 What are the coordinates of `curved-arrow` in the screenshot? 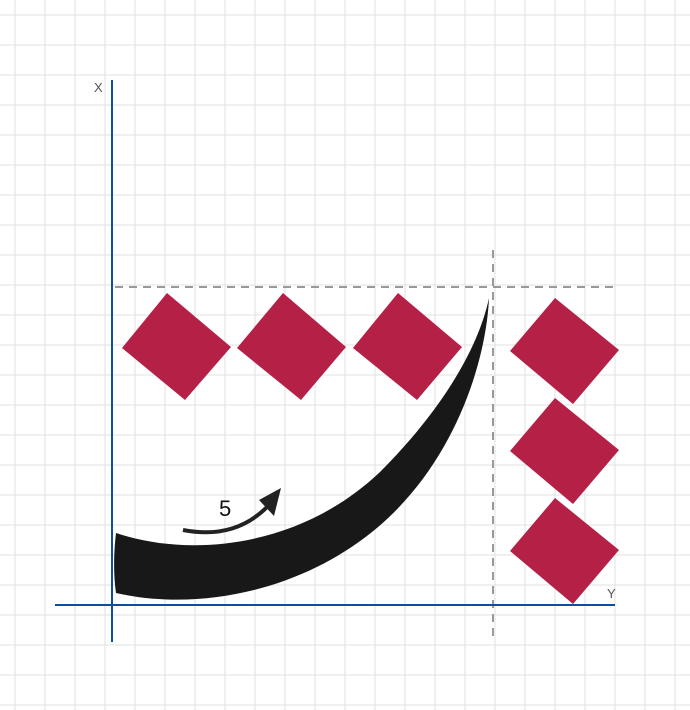 It's located at (226, 519).